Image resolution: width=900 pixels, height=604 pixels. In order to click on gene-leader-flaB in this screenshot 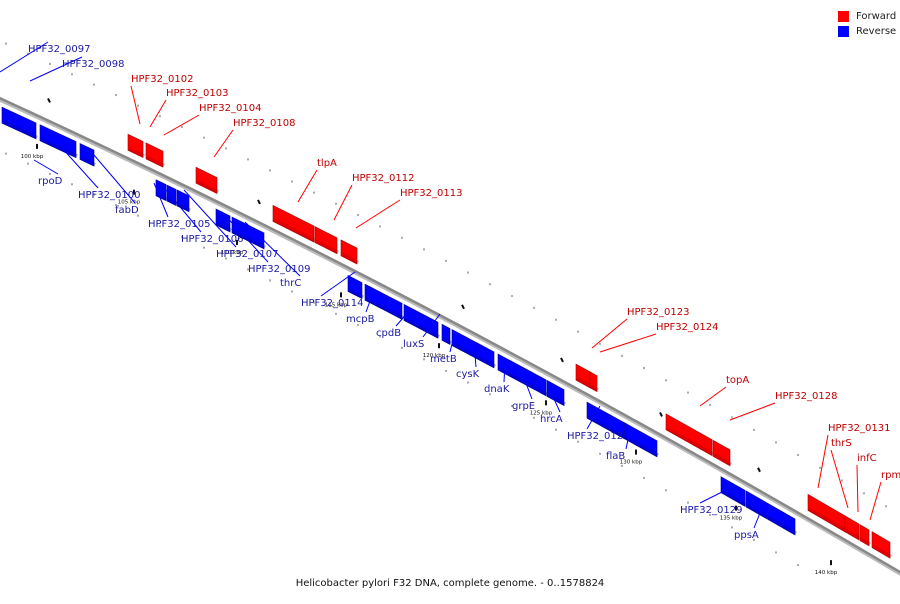, I will do `click(628, 439)`.